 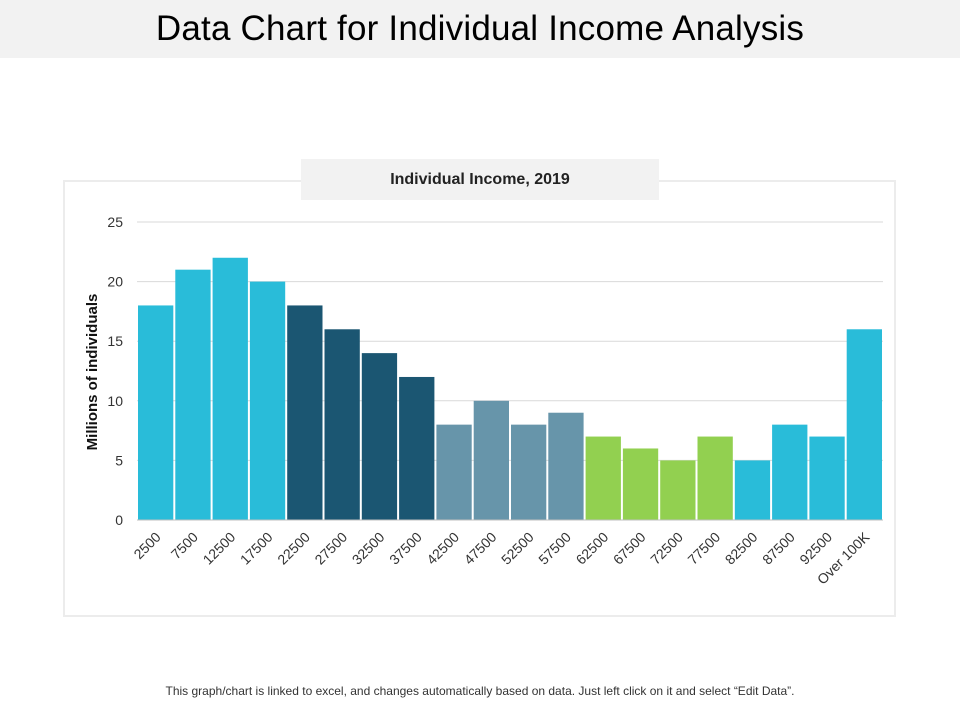 What do you see at coordinates (119, 460) in the screenshot?
I see `y-tick-label: 5` at bounding box center [119, 460].